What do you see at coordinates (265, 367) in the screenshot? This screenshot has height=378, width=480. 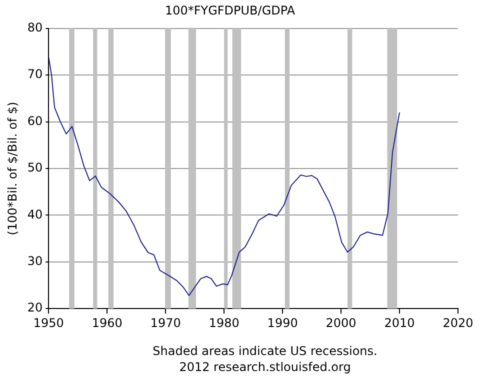 I see `text: 2012 research.stlouisfed.org` at bounding box center [265, 367].